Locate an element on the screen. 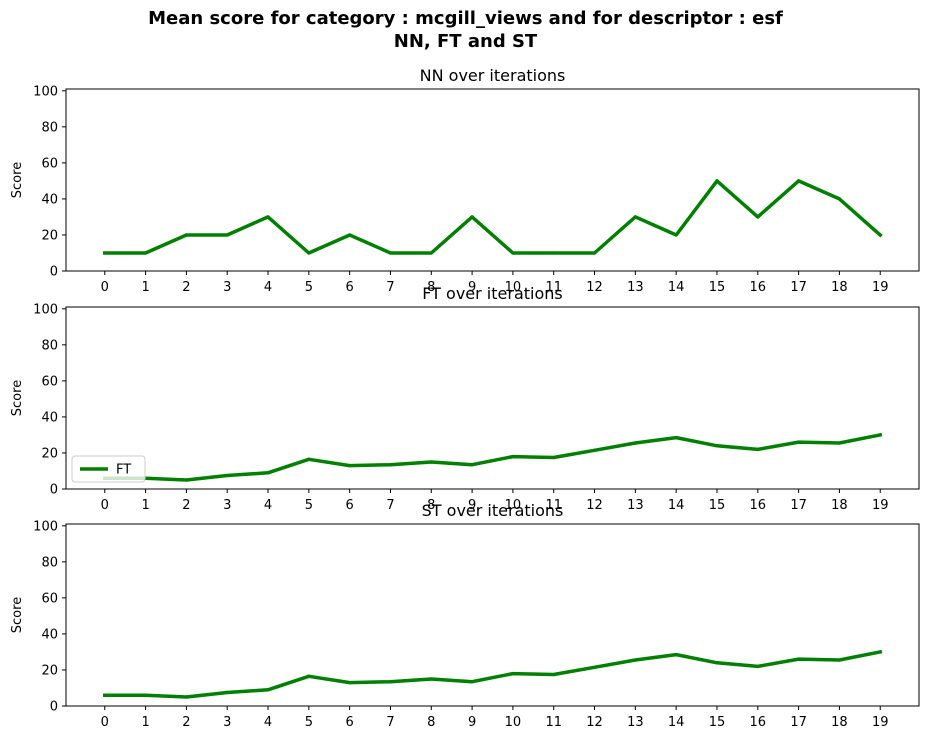 This screenshot has width=931, height=739. chart3-xtick-label: 3 is located at coordinates (227, 722).